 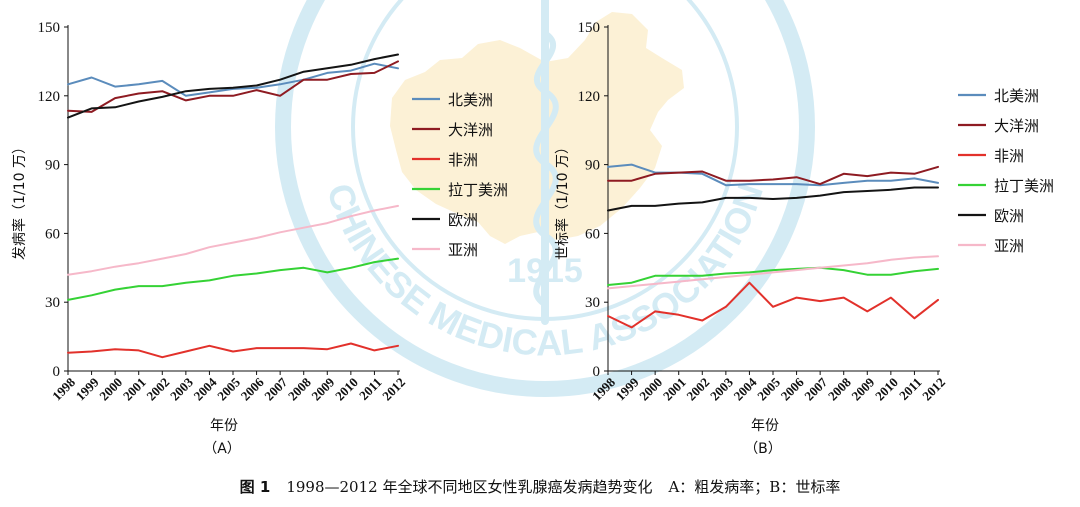 I want to click on y-axis-label: 世标率（1/10 万）, so click(x=562, y=200).